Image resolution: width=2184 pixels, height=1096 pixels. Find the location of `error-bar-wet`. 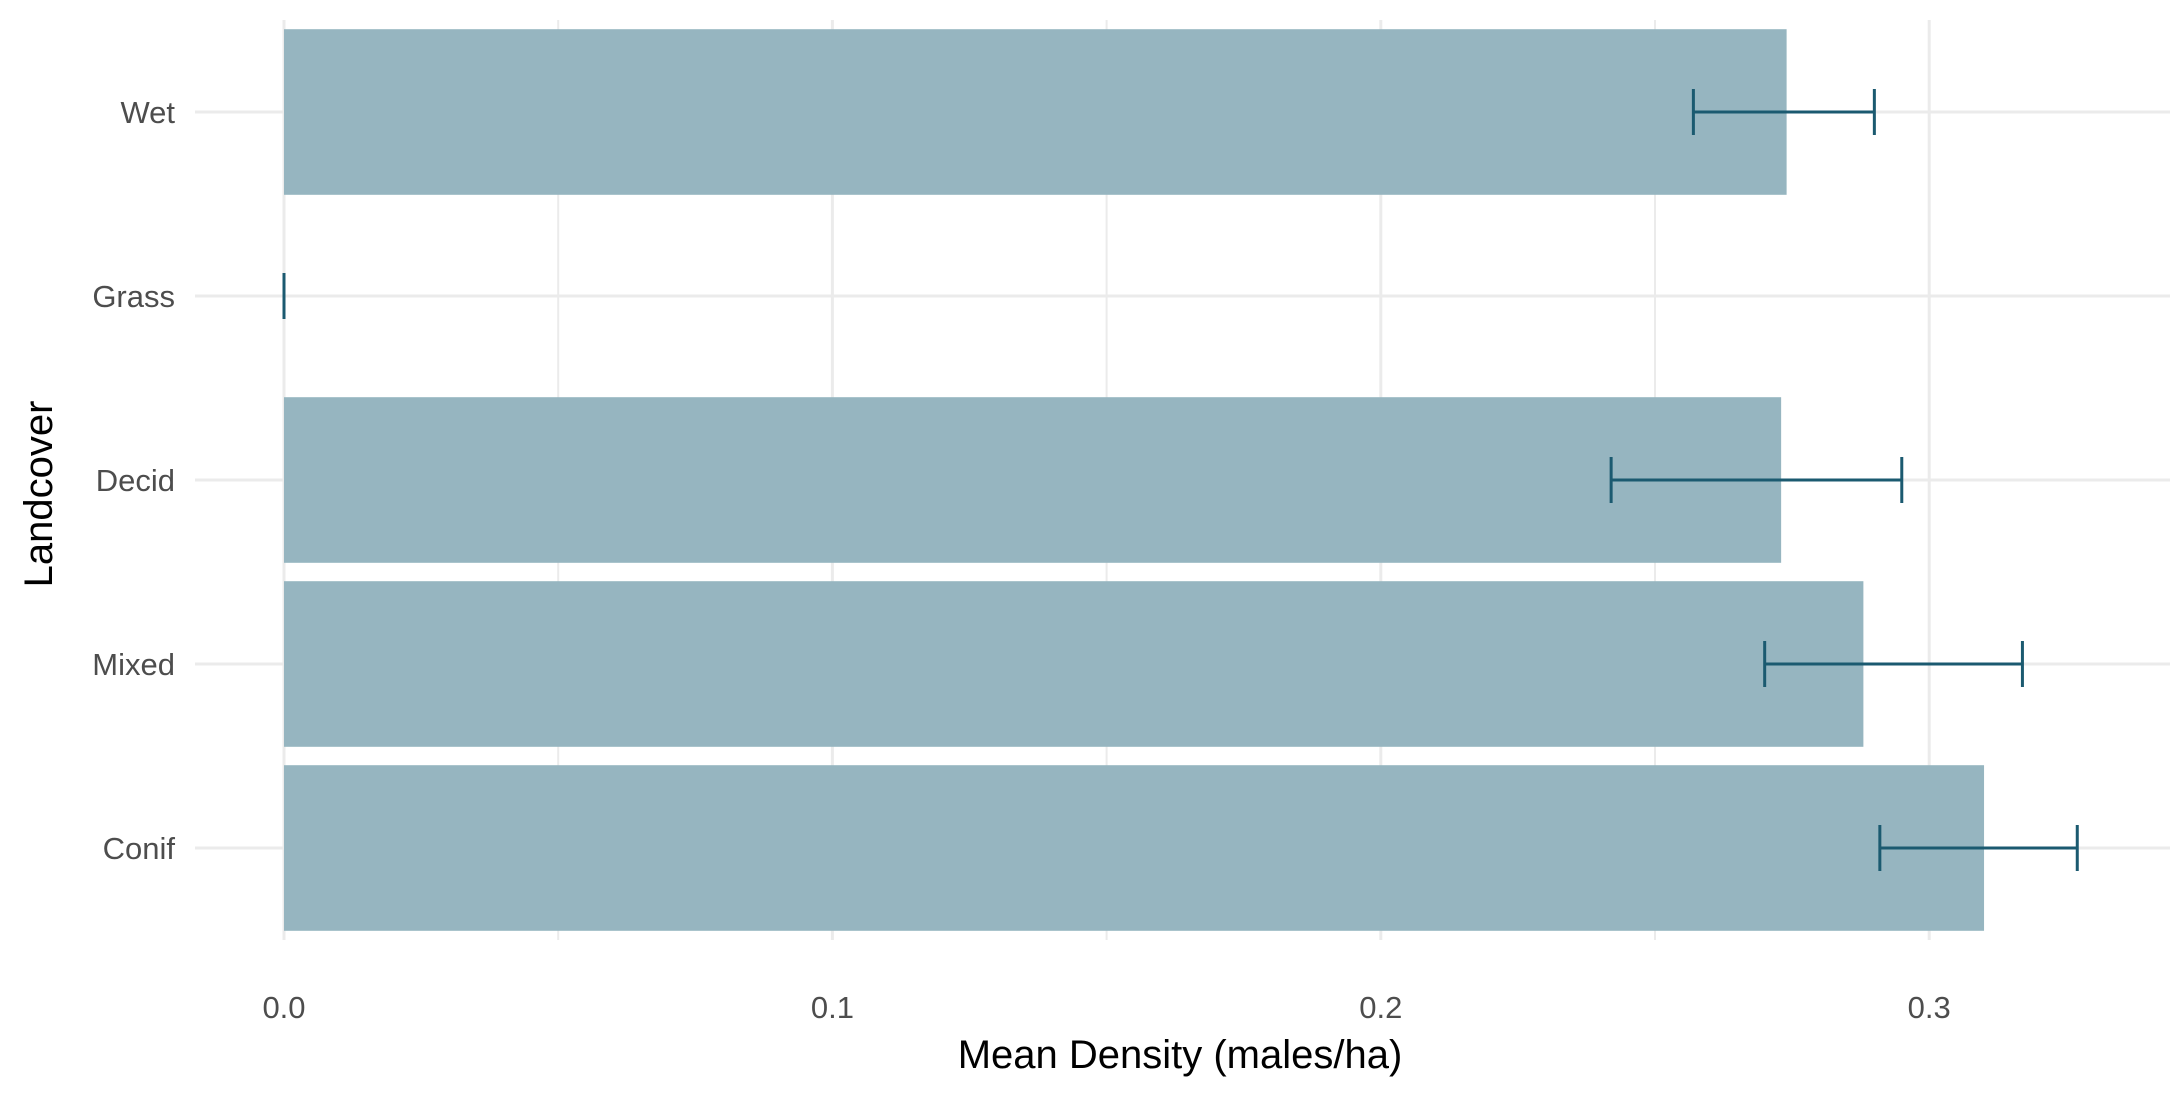

error-bar-wet is located at coordinates (1783, 112).